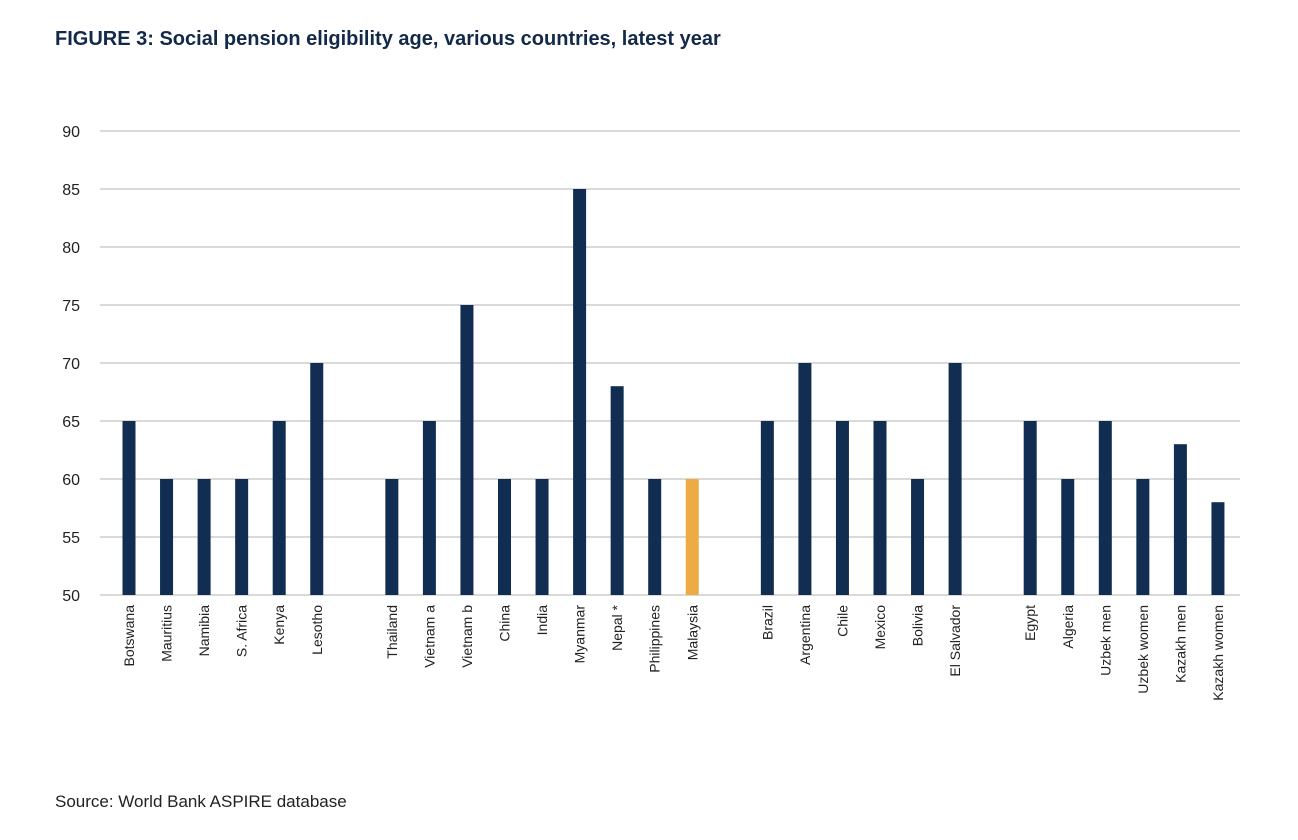  Describe the element at coordinates (392, 537) in the screenshot. I see `bar-thailand` at that location.